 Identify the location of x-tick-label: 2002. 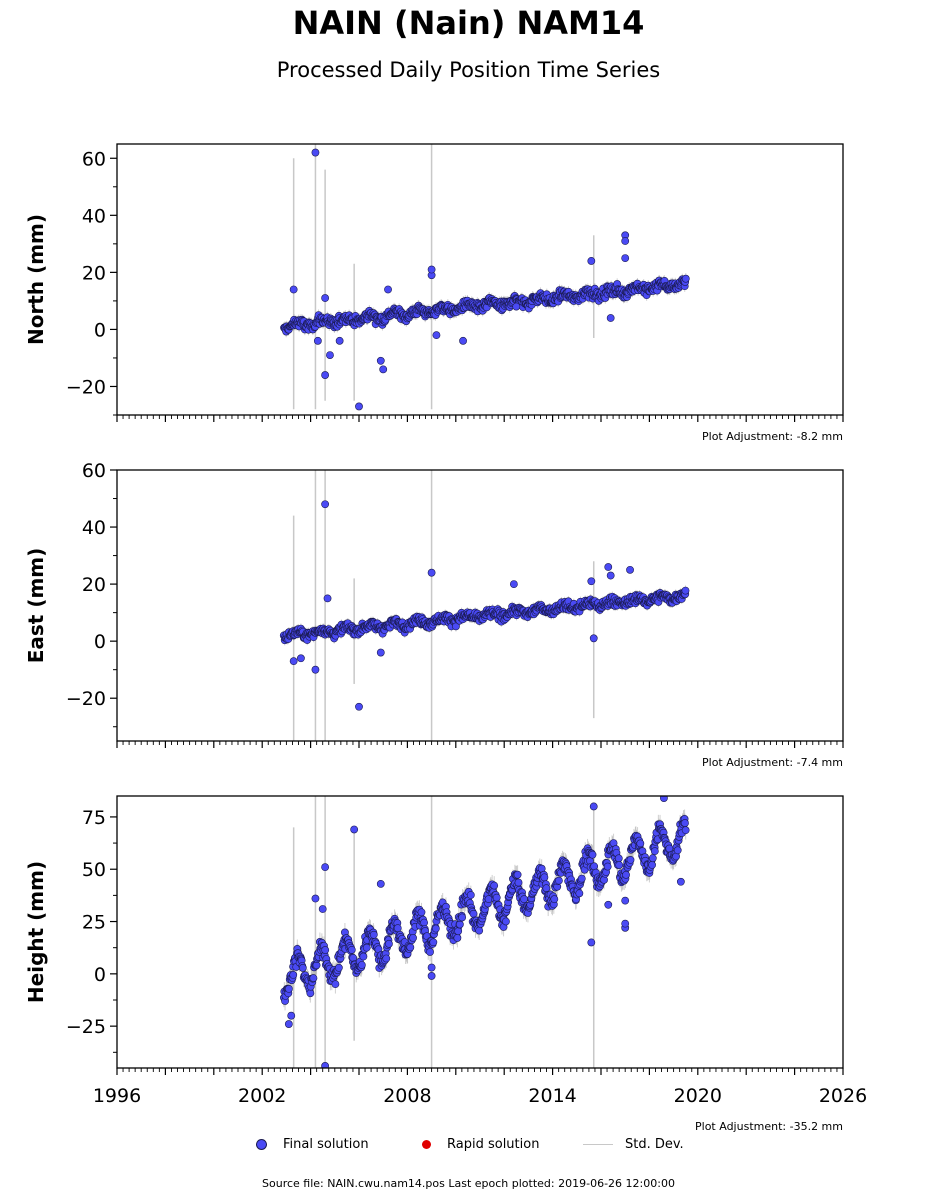
(262, 1096).